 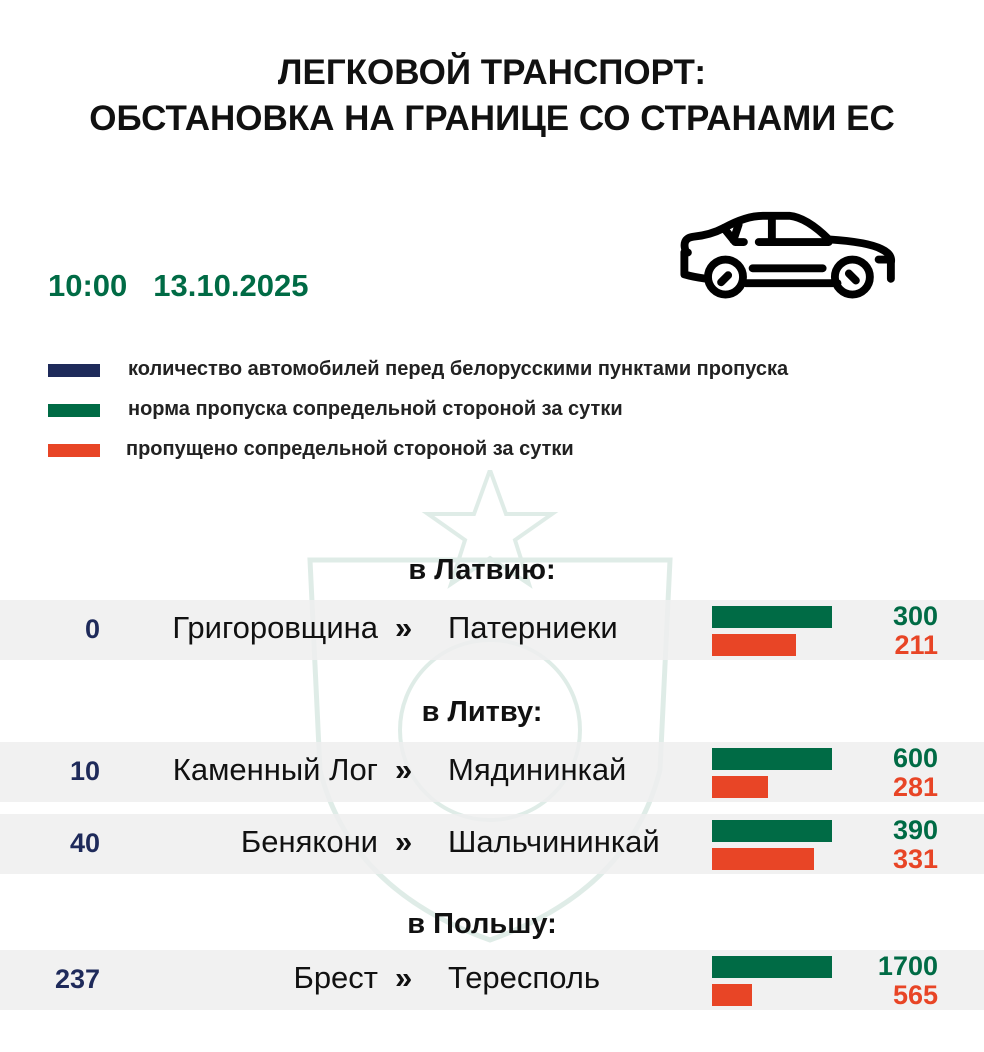 I want to click on origin-checkpoint: Бенякони, so click(x=309, y=841).